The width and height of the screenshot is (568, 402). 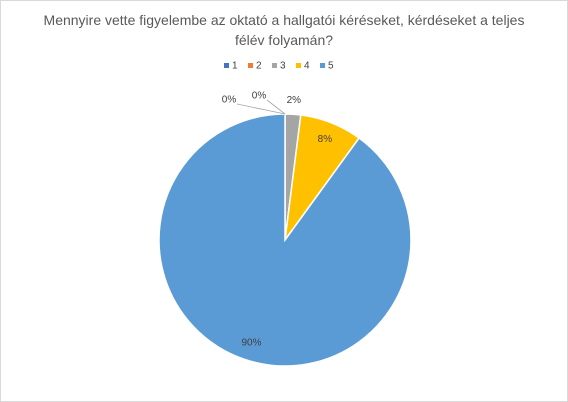 I want to click on legend-label: 2, so click(x=259, y=66).